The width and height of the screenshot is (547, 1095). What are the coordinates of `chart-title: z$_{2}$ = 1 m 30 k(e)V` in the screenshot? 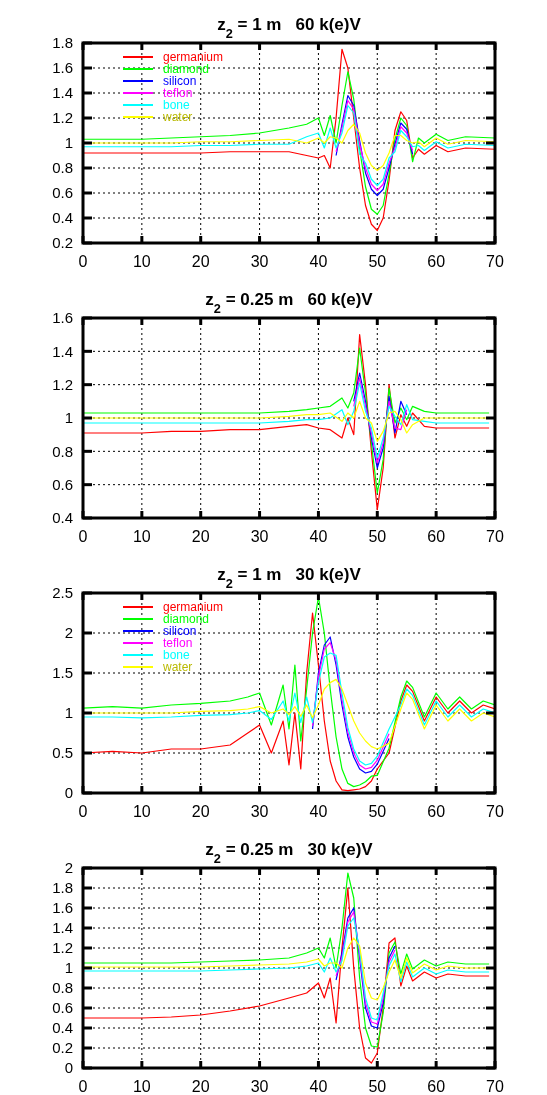 It's located at (289, 578).